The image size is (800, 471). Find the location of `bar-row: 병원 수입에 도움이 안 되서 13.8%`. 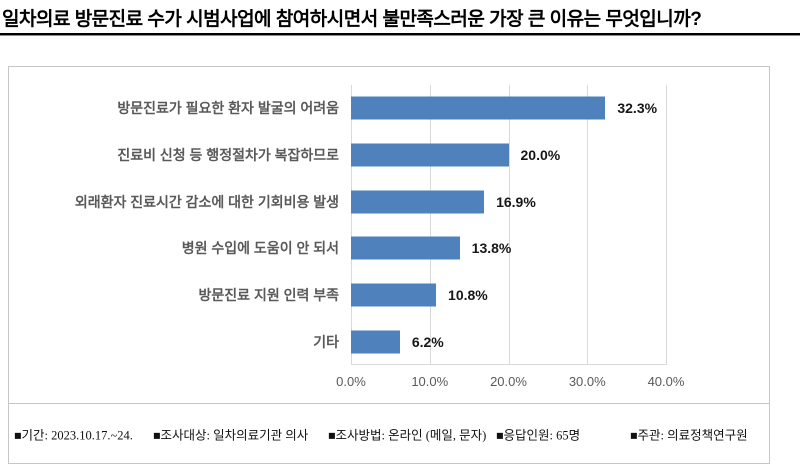

bar-row: 병원 수입에 도움이 안 되서 13.8% is located at coordinates (387, 248).